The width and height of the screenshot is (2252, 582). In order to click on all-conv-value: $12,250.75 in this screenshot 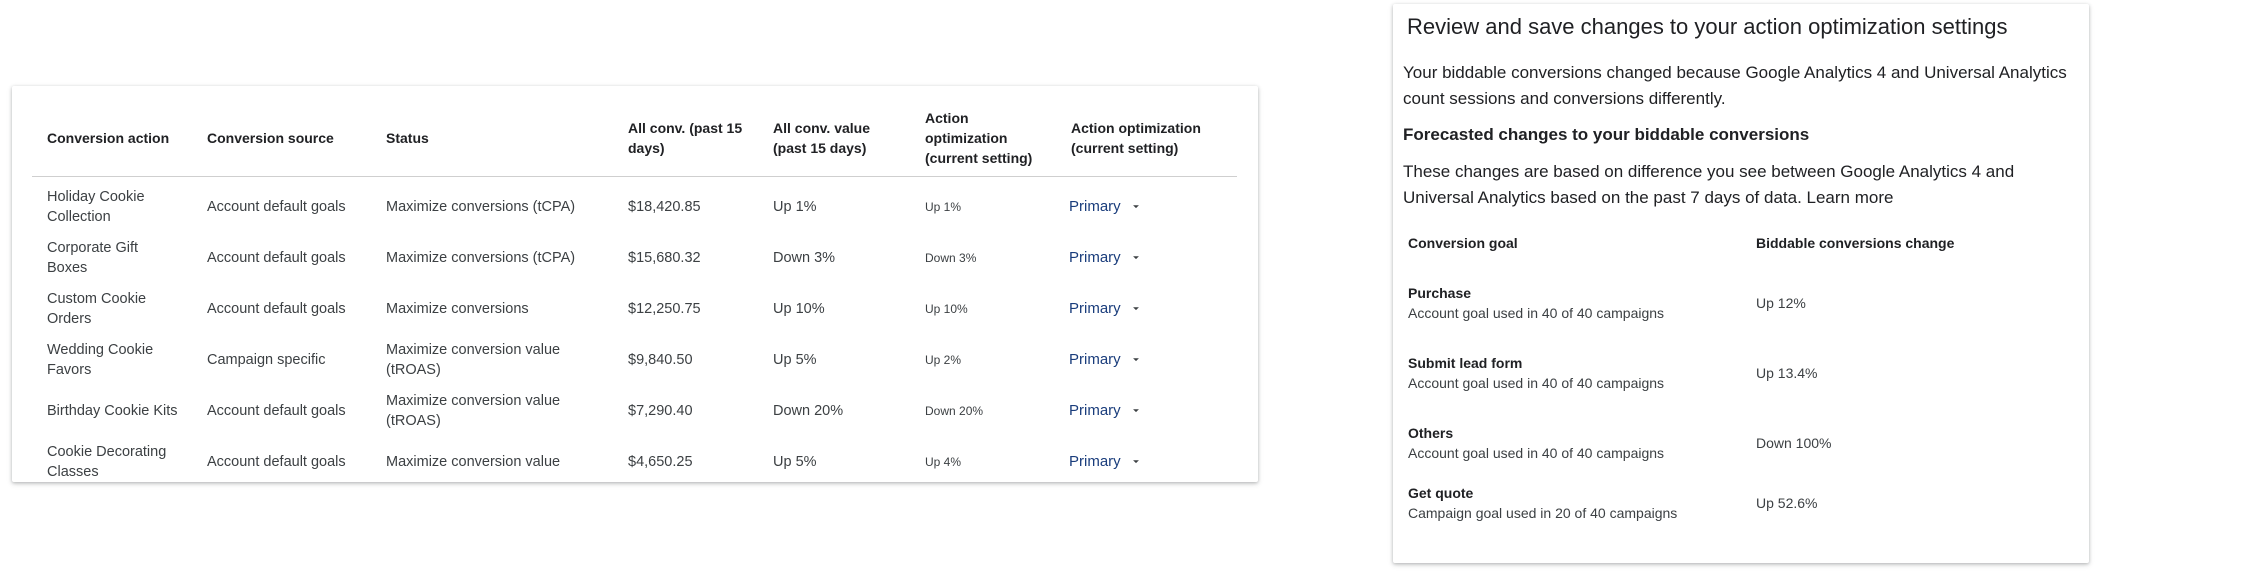, I will do `click(664, 308)`.